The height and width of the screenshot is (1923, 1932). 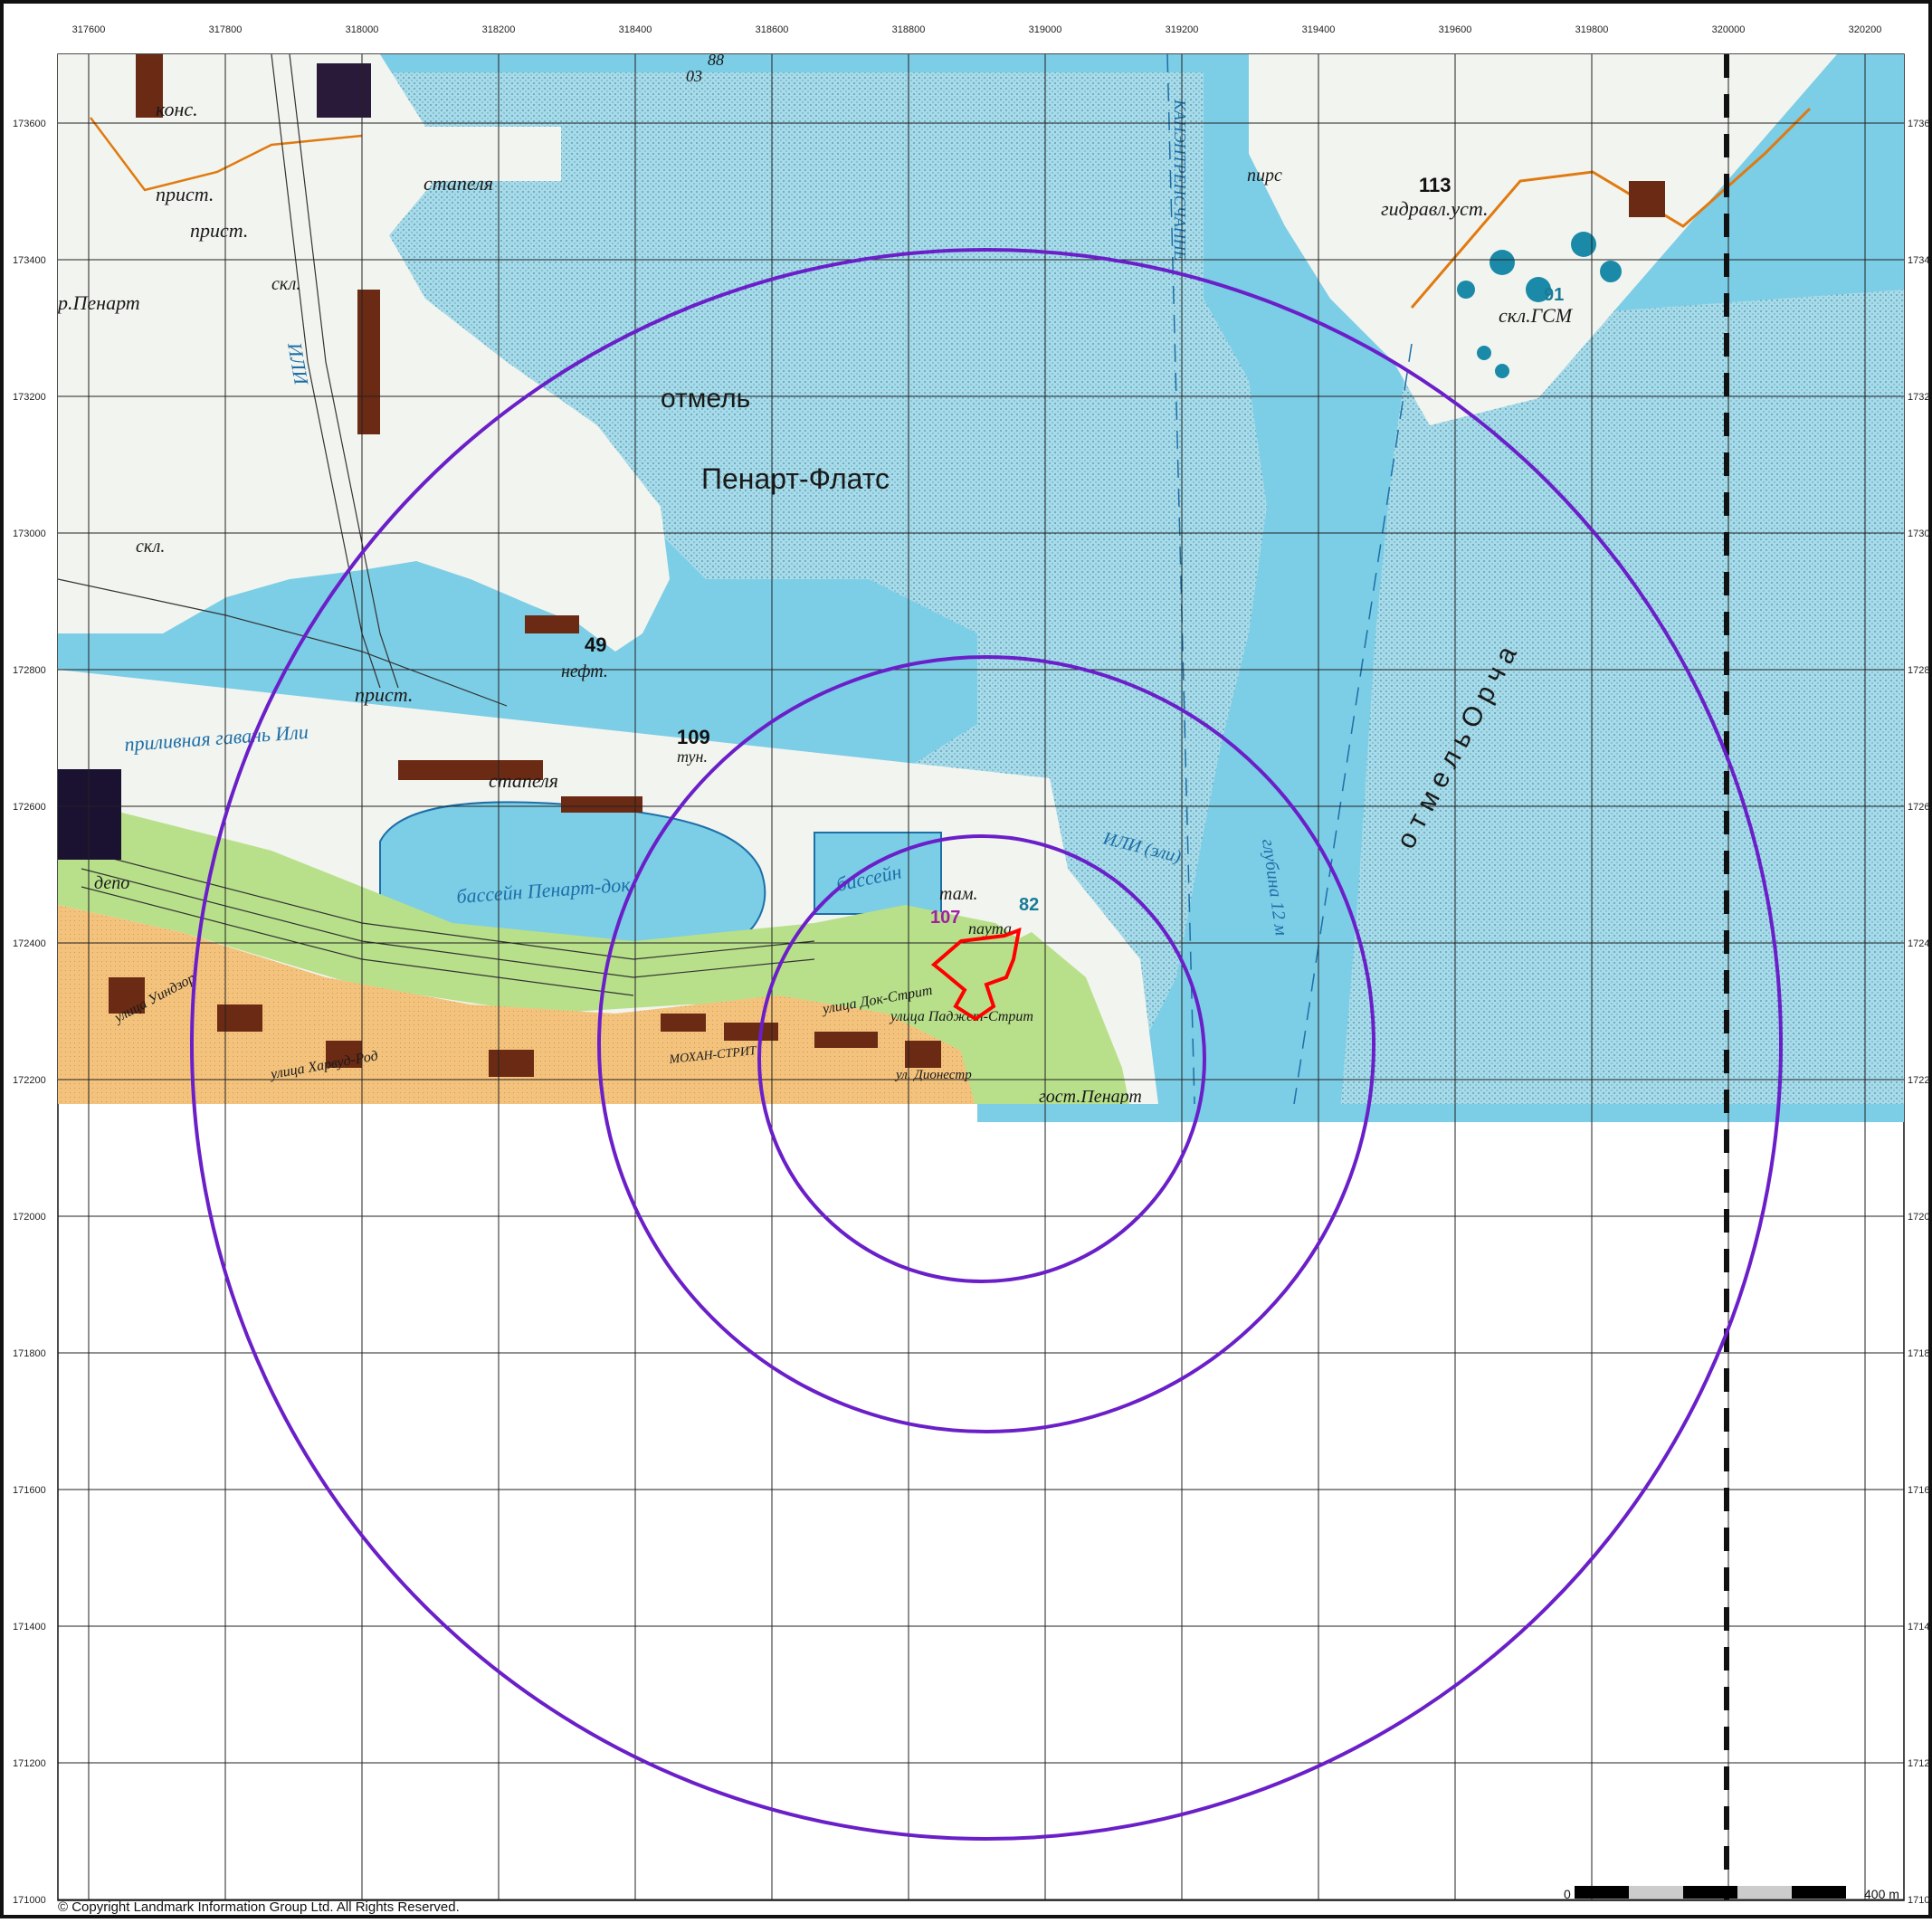 What do you see at coordinates (1918, 671) in the screenshot?
I see `northing-label-right: 1728` at bounding box center [1918, 671].